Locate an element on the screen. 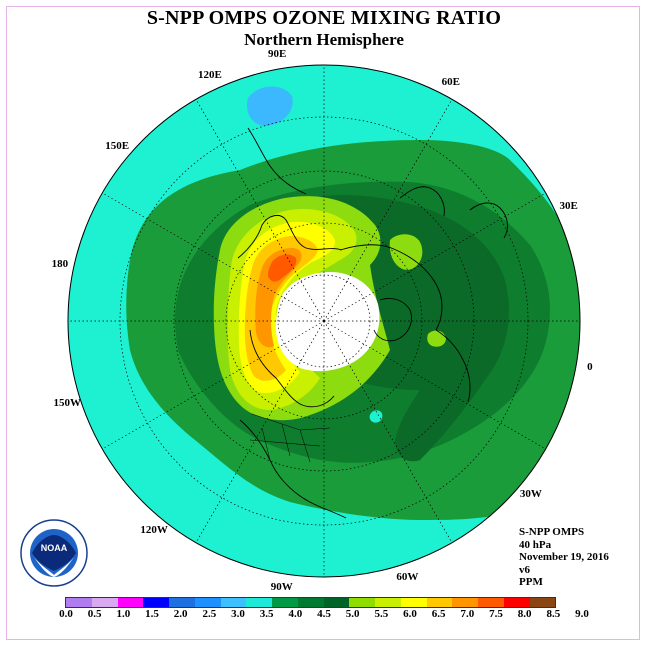 This screenshot has width=648, height=648. colorbar-tick-label: 6.5 is located at coordinates (438, 614).